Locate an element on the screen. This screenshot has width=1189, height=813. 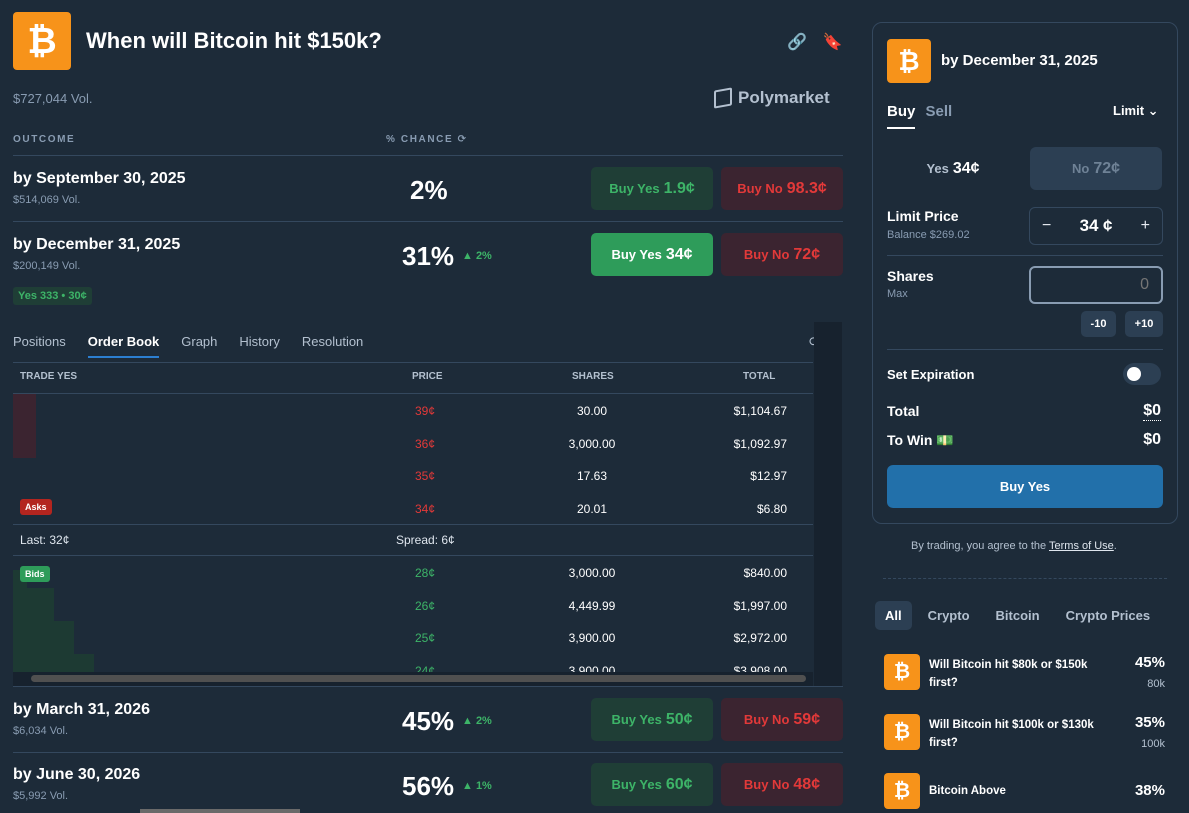
buy-yes-button: Buy Yes 60¢ is located at coordinates (652, 784).